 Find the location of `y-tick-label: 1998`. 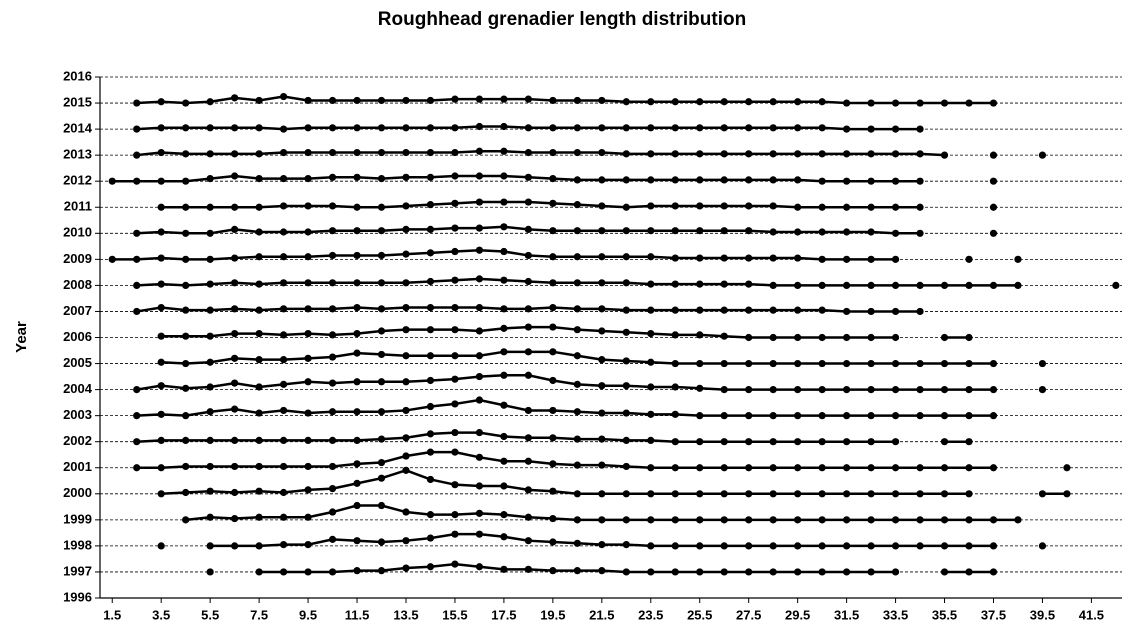

y-tick-label: 1998 is located at coordinates (77, 544).